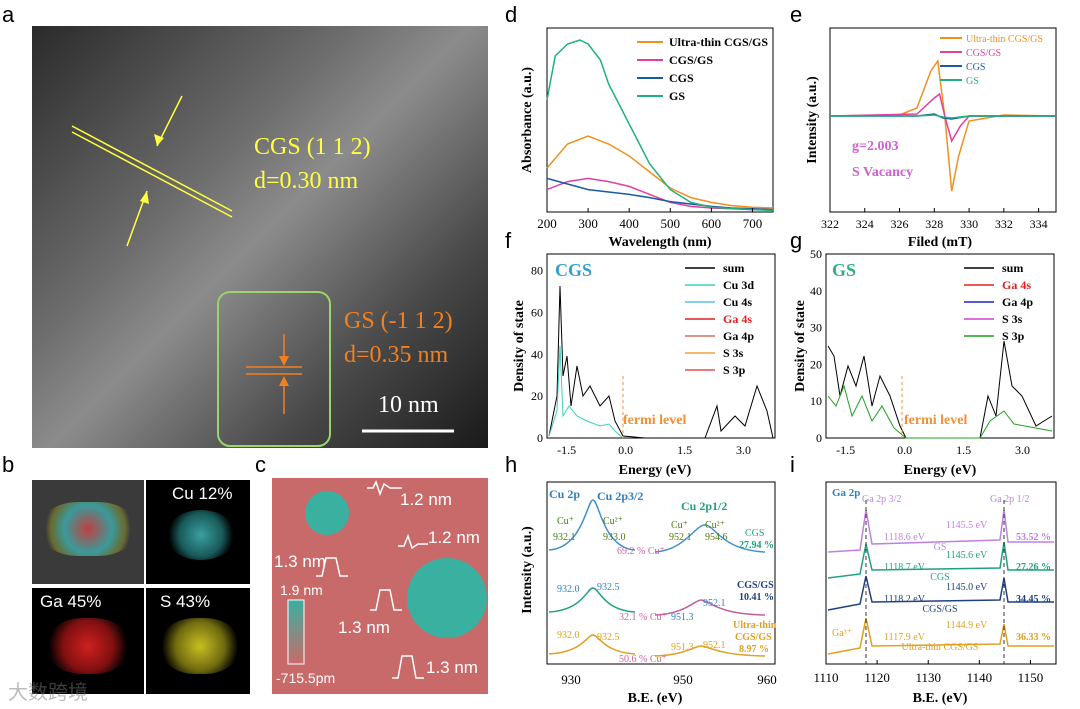  Describe the element at coordinates (547, 223) in the screenshot. I see `x-tick-label: 200` at that location.